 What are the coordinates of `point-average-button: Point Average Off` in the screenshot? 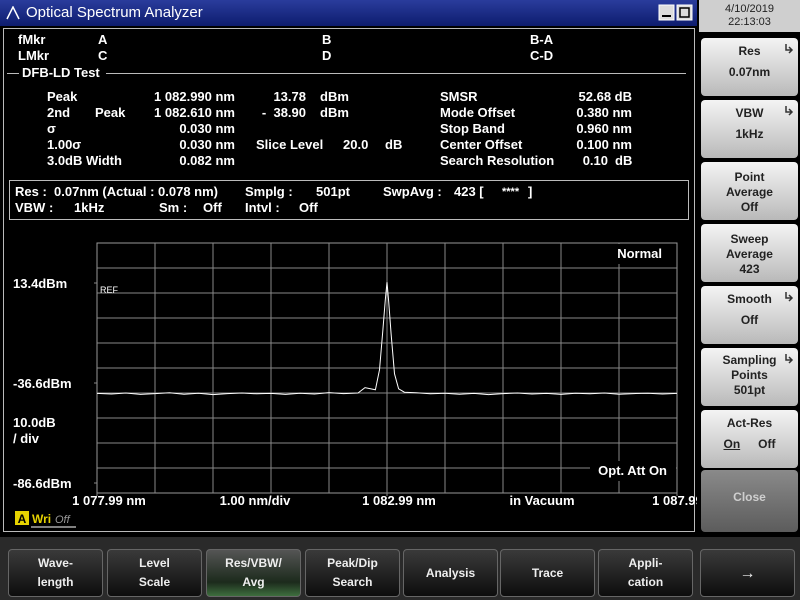 It's located at (749, 191).